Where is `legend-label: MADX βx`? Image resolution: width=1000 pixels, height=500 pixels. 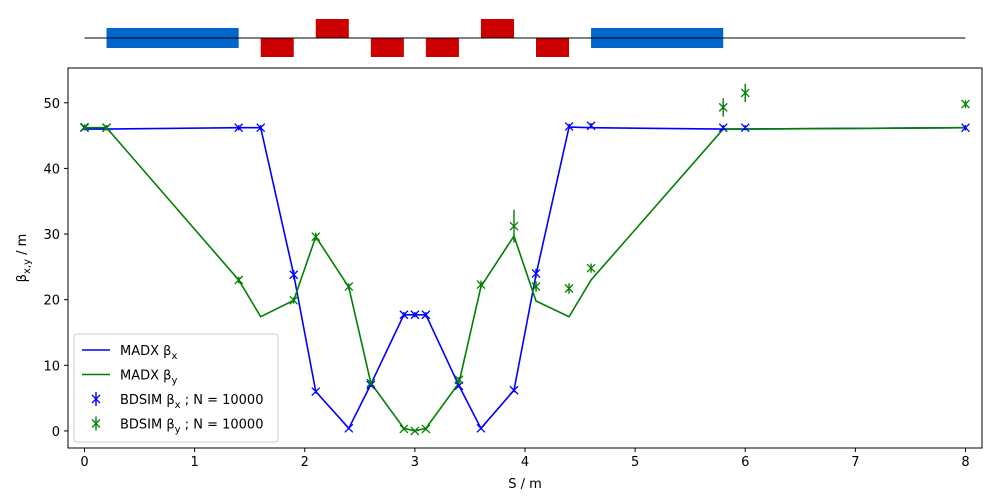
legend-label: MADX βx is located at coordinates (148, 353).